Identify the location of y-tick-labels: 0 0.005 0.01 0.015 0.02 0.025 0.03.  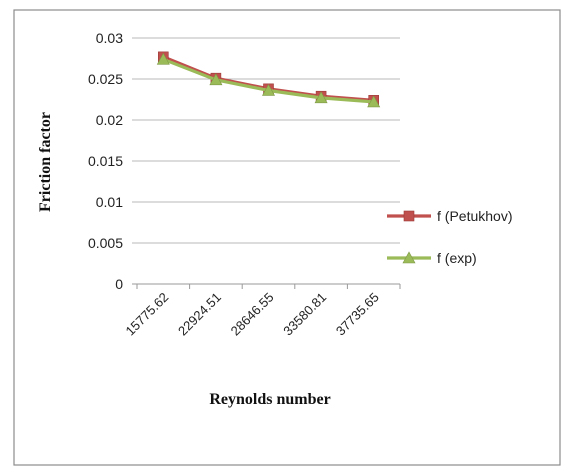
(105, 161).